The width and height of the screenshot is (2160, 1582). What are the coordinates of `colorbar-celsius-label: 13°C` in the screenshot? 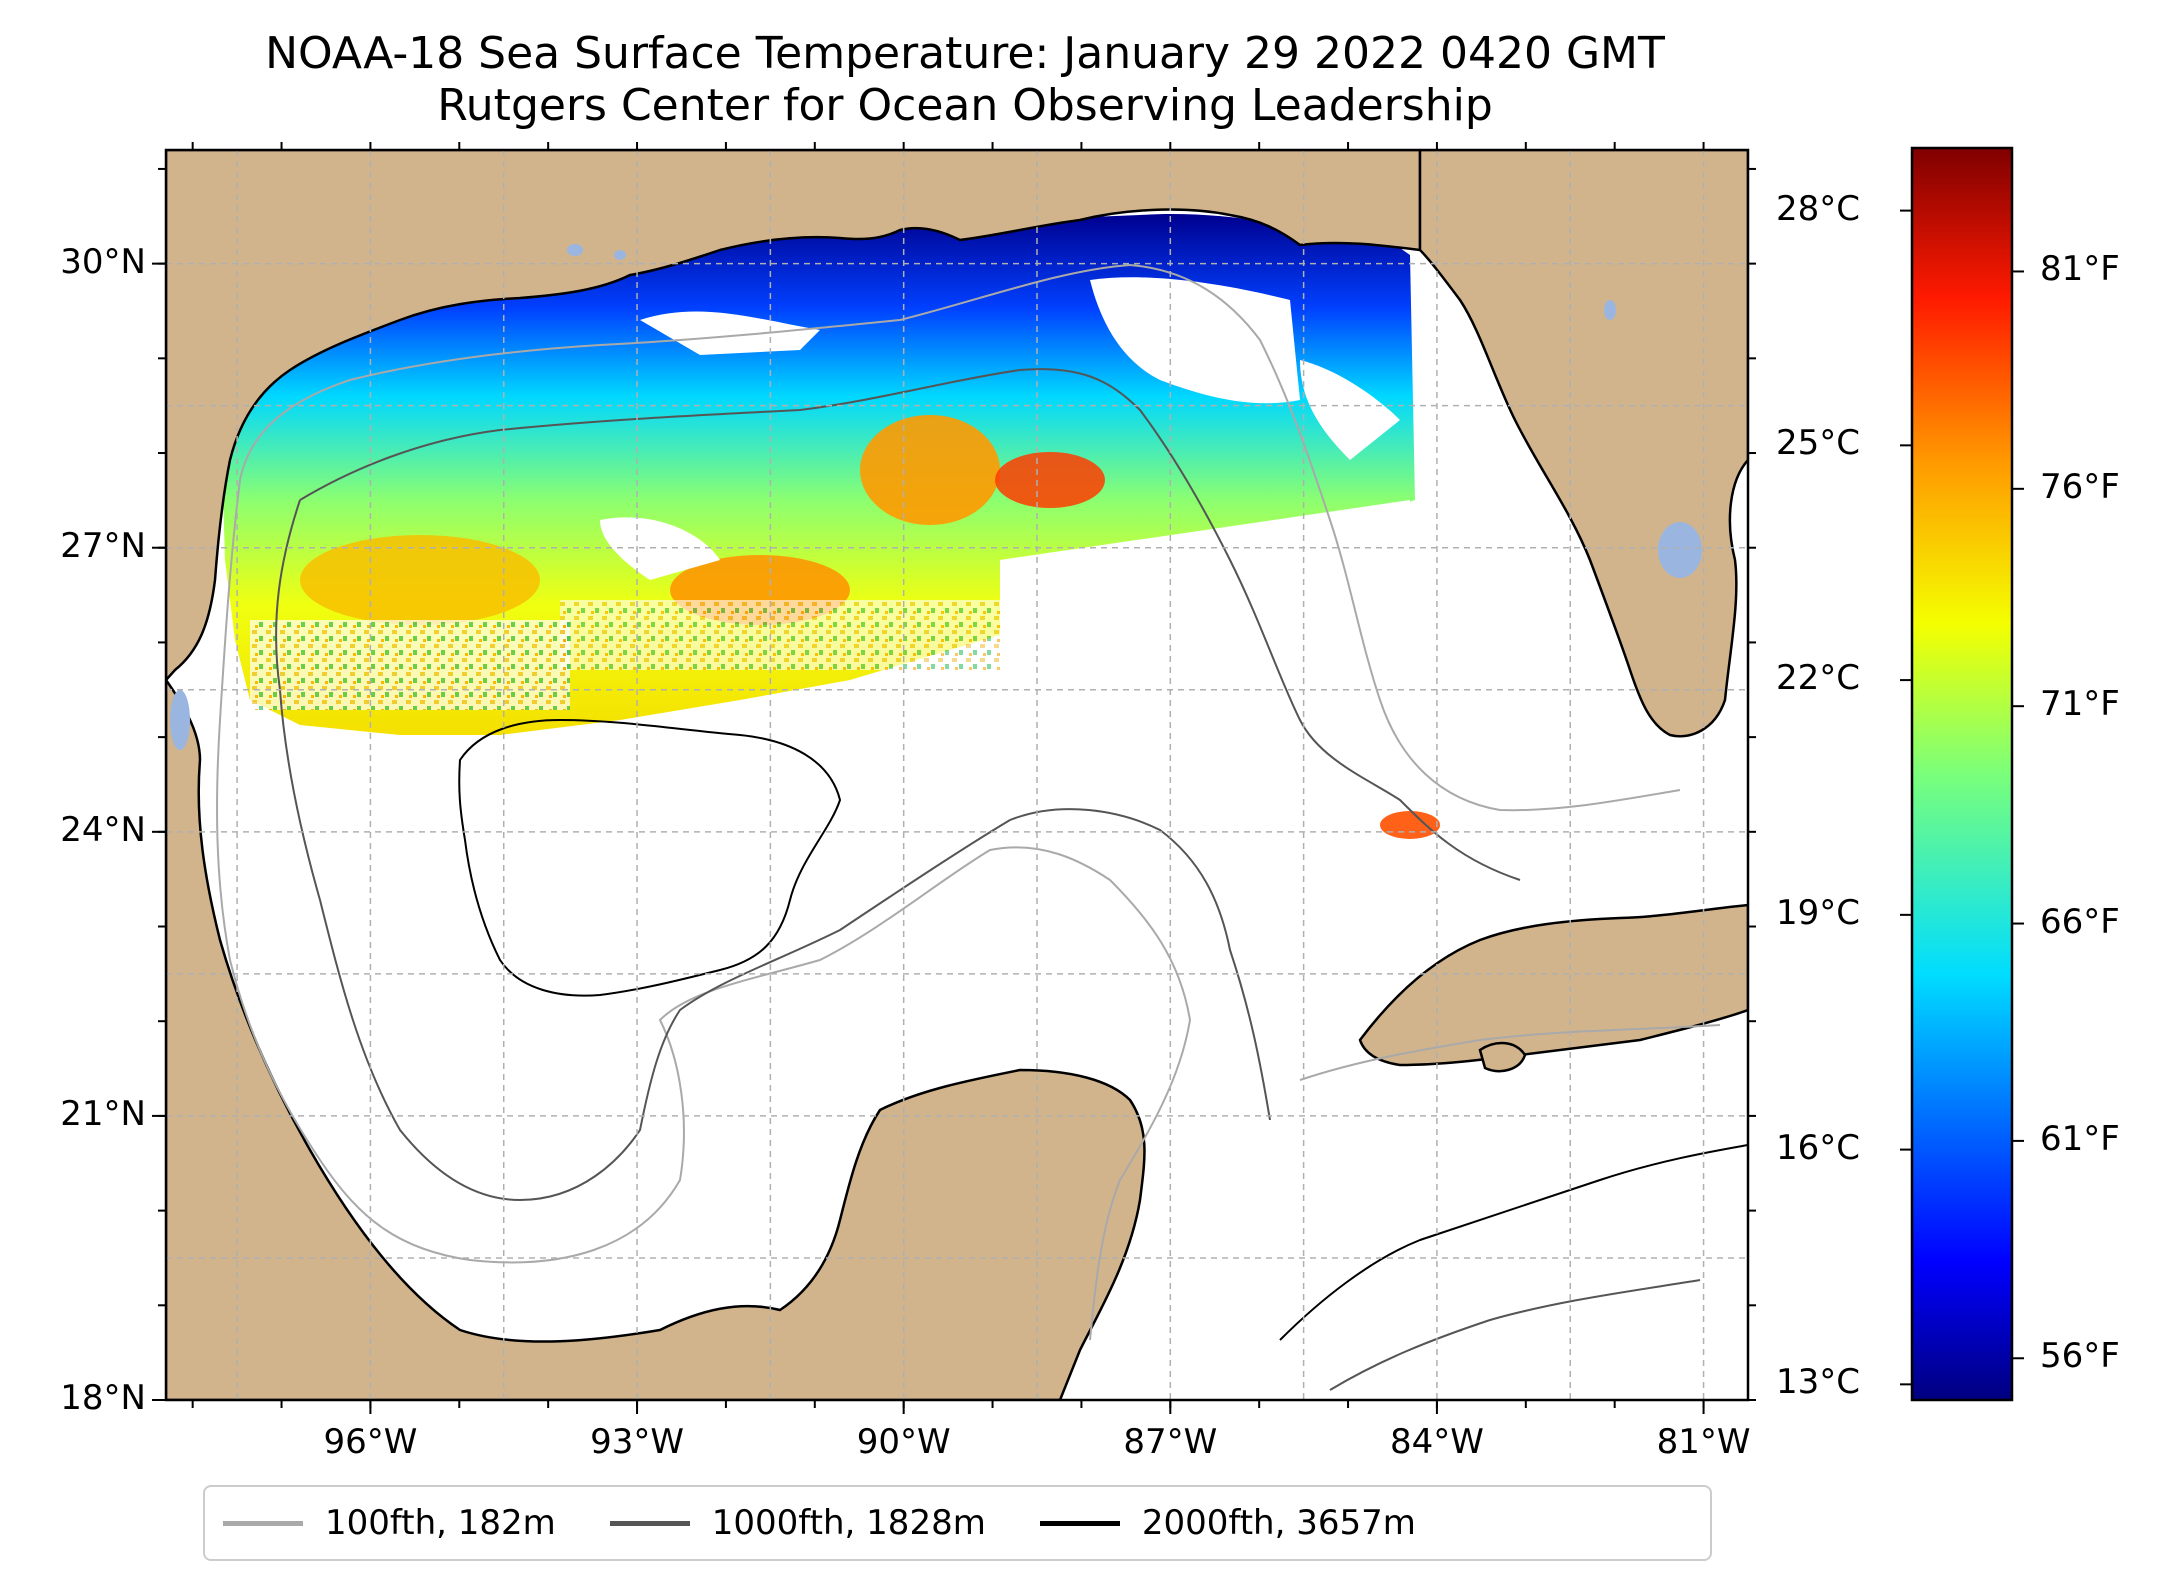 It's located at (1818, 1382).